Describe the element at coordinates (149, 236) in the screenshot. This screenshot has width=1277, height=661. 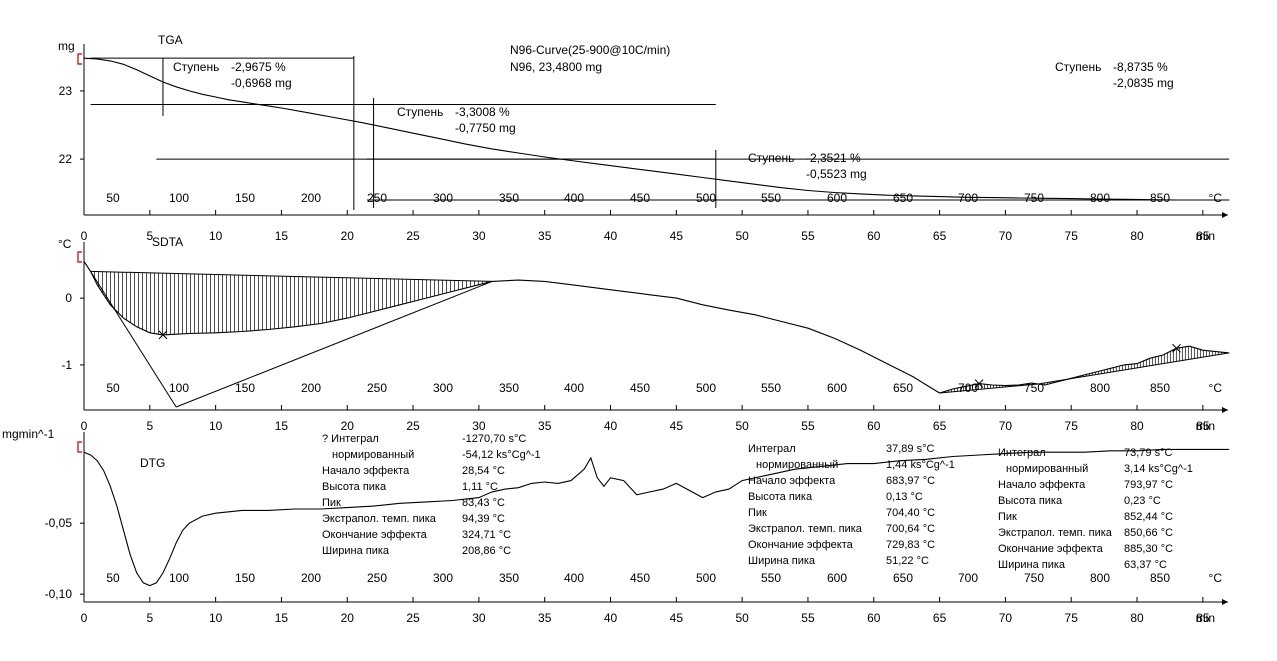
I see `tga-time-tick-label: 5` at that location.